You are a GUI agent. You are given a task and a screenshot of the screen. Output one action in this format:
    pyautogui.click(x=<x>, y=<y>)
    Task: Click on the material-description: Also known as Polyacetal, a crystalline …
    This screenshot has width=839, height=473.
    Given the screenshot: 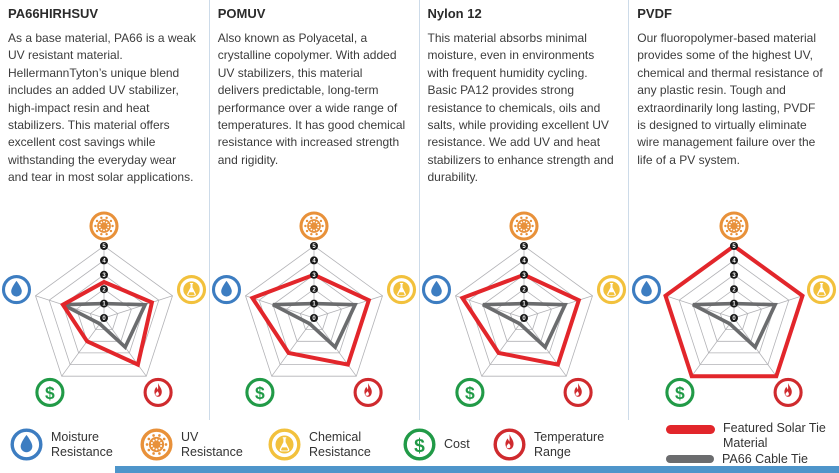 What is the action you would take?
    pyautogui.click(x=311, y=99)
    